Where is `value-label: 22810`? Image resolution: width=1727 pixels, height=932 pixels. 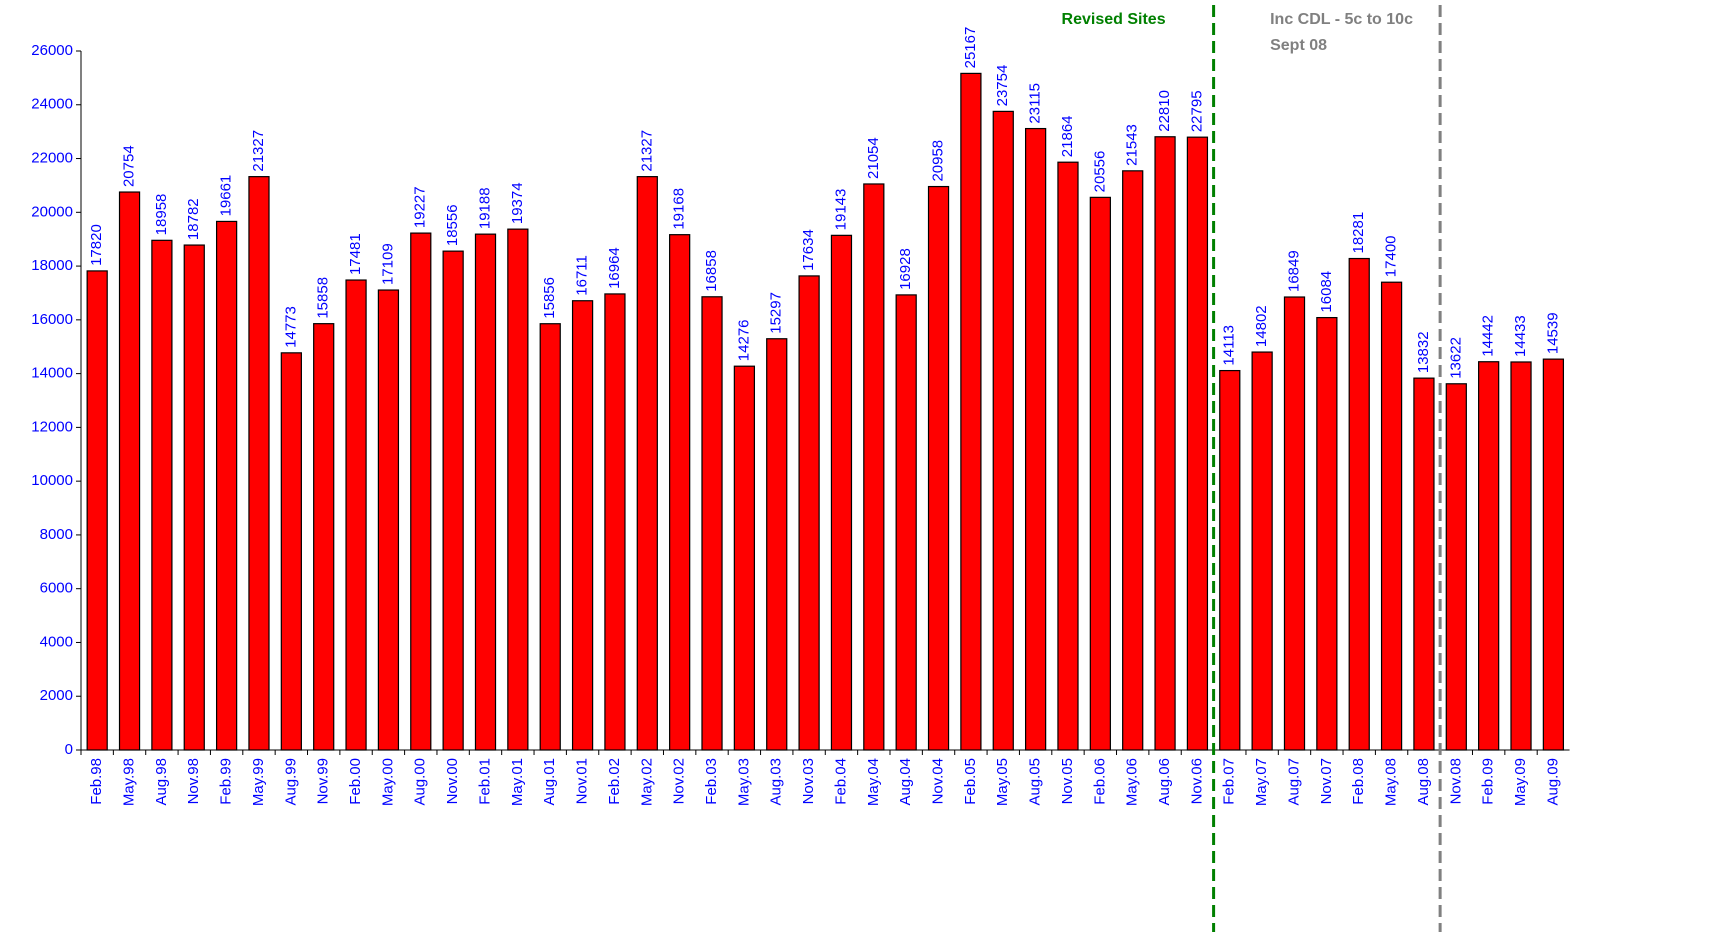 value-label: 22810 is located at coordinates (1164, 111).